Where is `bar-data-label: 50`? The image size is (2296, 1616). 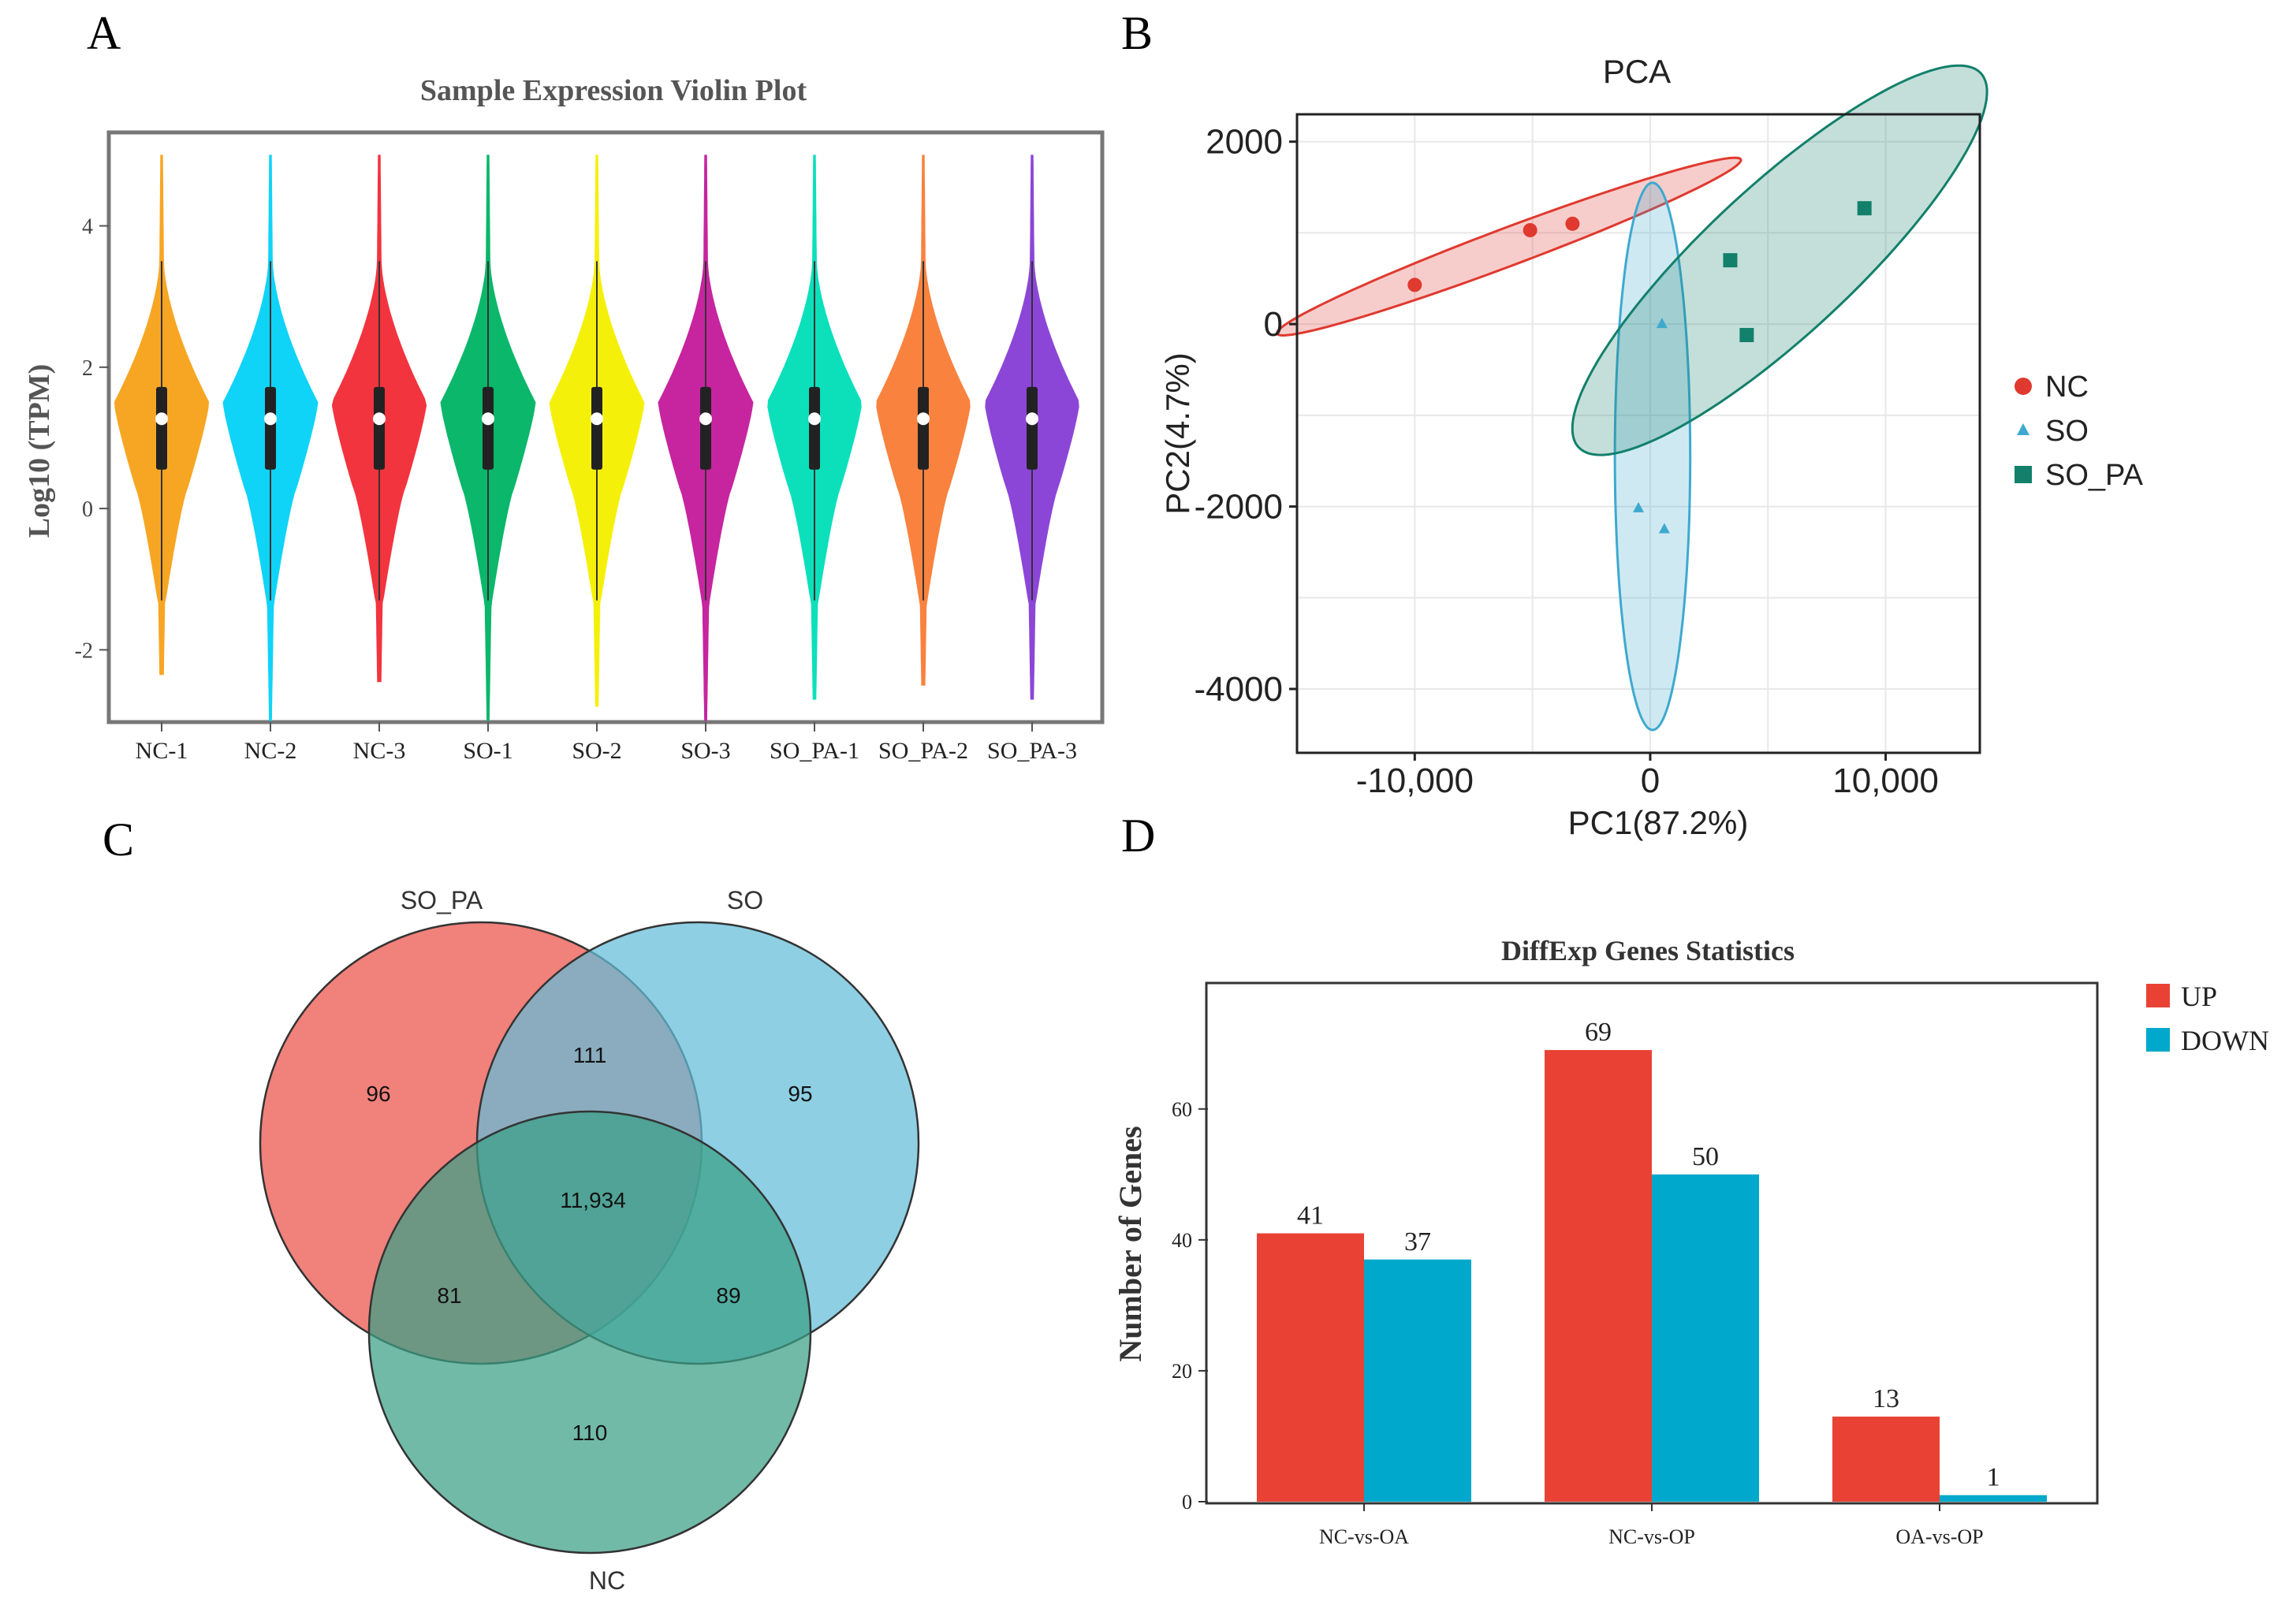 bar-data-label: 50 is located at coordinates (1705, 1156).